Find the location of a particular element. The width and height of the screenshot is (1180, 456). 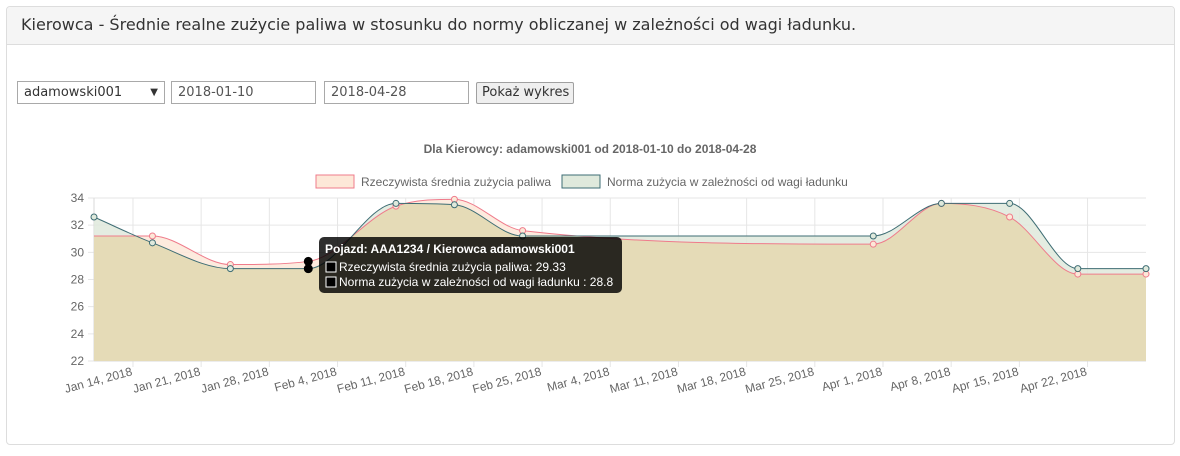

x-tick-label: Apr 15, 2018 is located at coordinates (985, 379).